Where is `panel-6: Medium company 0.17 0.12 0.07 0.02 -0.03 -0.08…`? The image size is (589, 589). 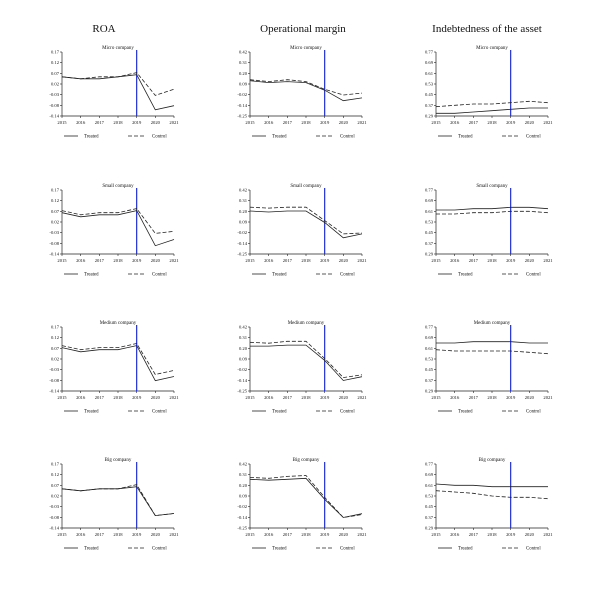
panel-6: Medium company 0.17 0.12 0.07 0.02 -0.03 -0.08… is located at coordinates (114, 368).